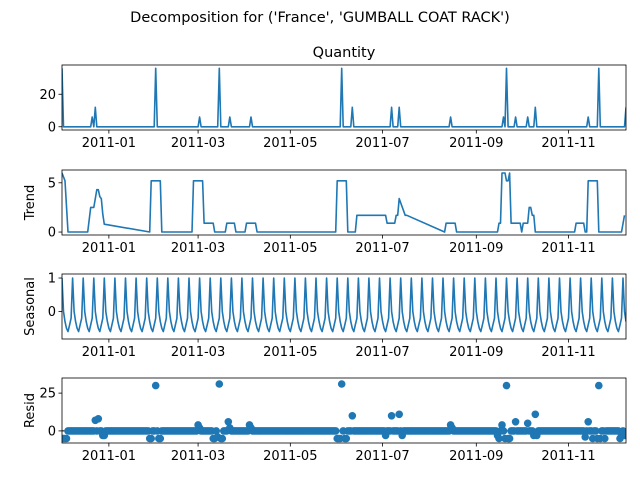 Image resolution: width=640 pixels, height=480 pixels. What do you see at coordinates (47, 394) in the screenshot?
I see `y-tick-label: 25` at bounding box center [47, 394].